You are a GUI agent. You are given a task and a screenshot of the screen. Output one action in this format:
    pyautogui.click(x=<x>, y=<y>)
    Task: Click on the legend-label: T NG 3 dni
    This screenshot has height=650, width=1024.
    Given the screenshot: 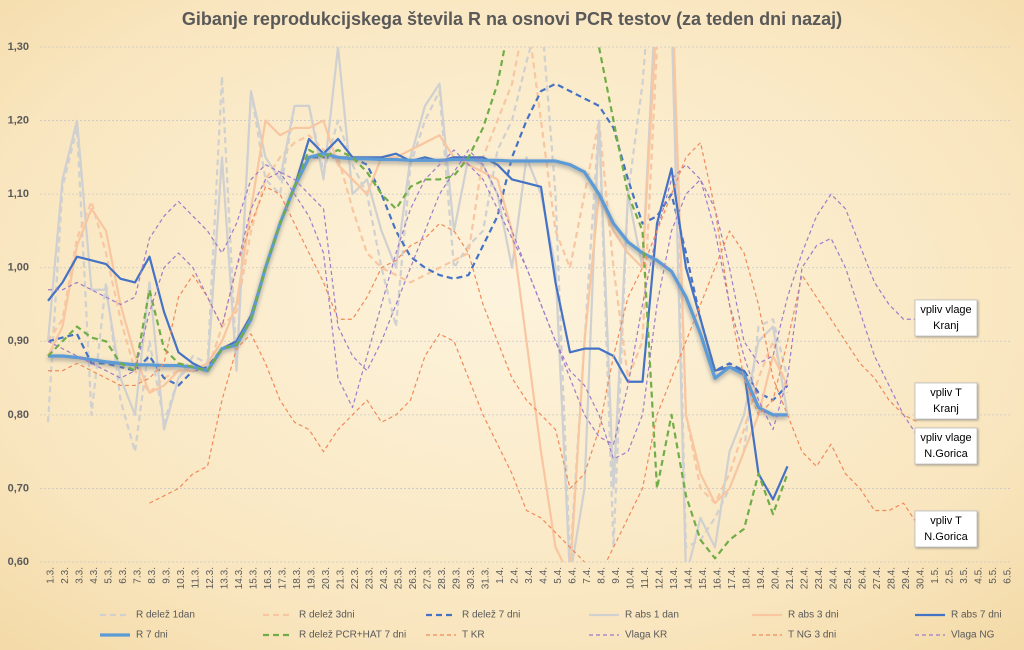 What is the action you would take?
    pyautogui.click(x=812, y=635)
    